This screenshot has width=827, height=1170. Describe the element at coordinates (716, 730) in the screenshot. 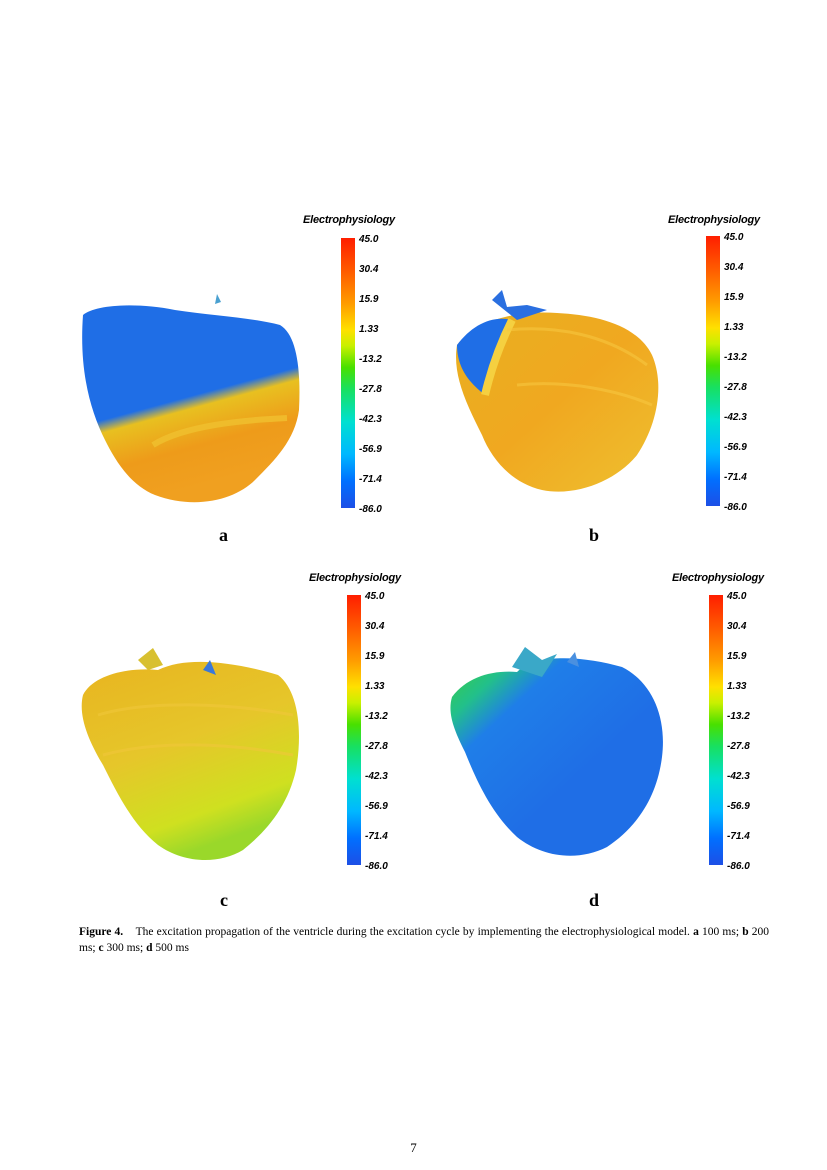

I see `colorbar-d` at that location.